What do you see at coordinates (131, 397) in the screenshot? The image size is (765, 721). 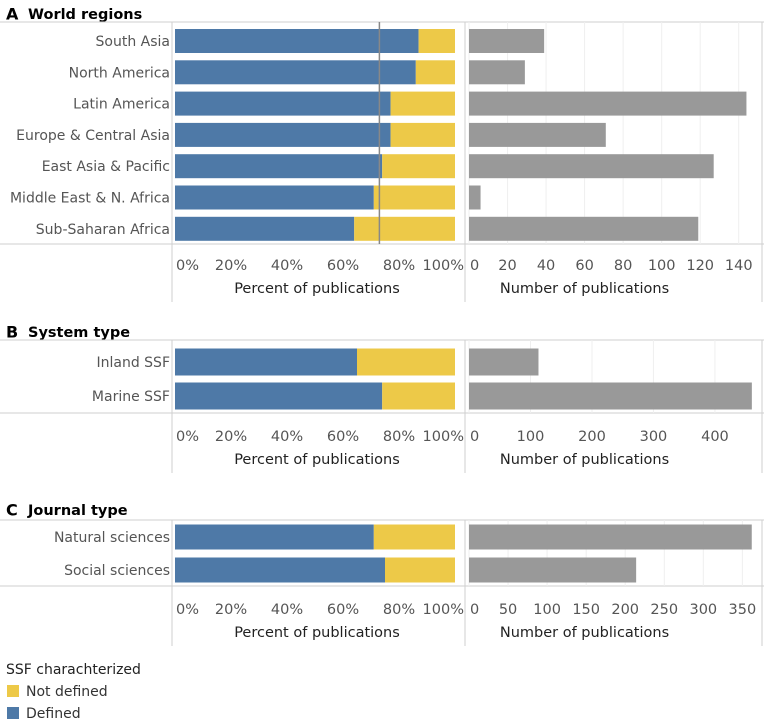 I see `category-label: Marine SSF` at bounding box center [131, 397].